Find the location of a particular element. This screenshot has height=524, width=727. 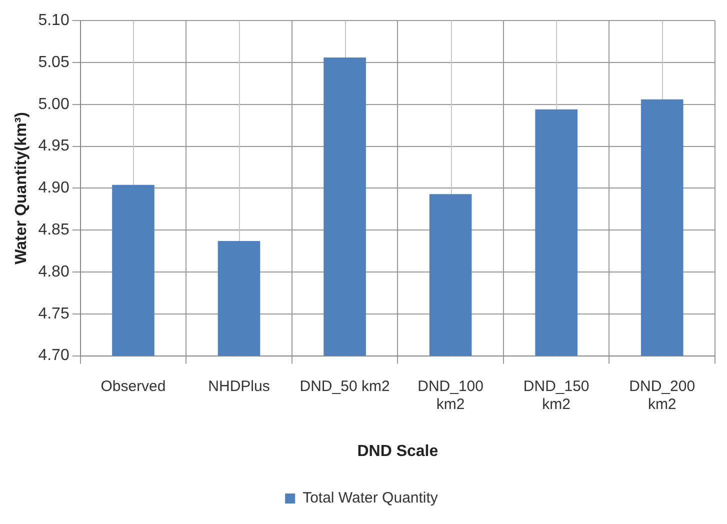

y-tick-label: 4.90 is located at coordinates (54, 188).